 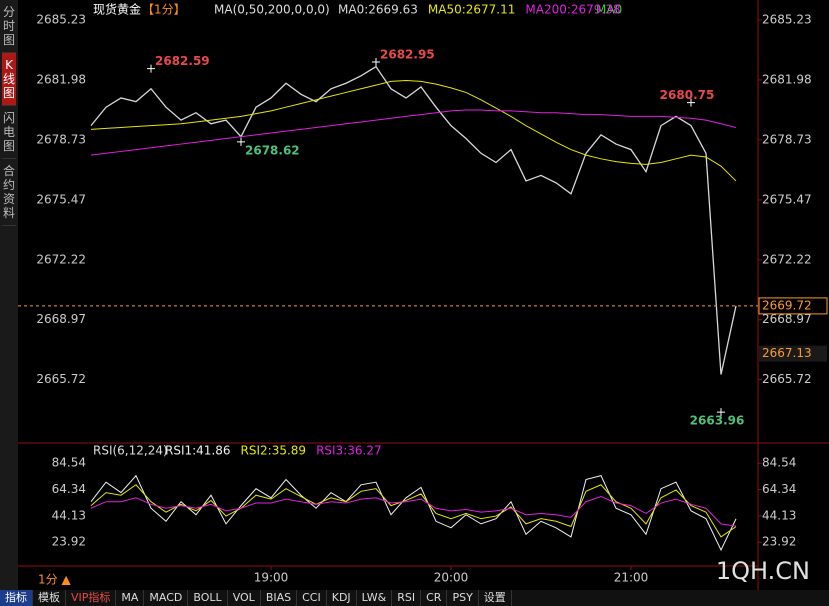 I want to click on y-tick-label-right: 2681.98, so click(x=787, y=79).